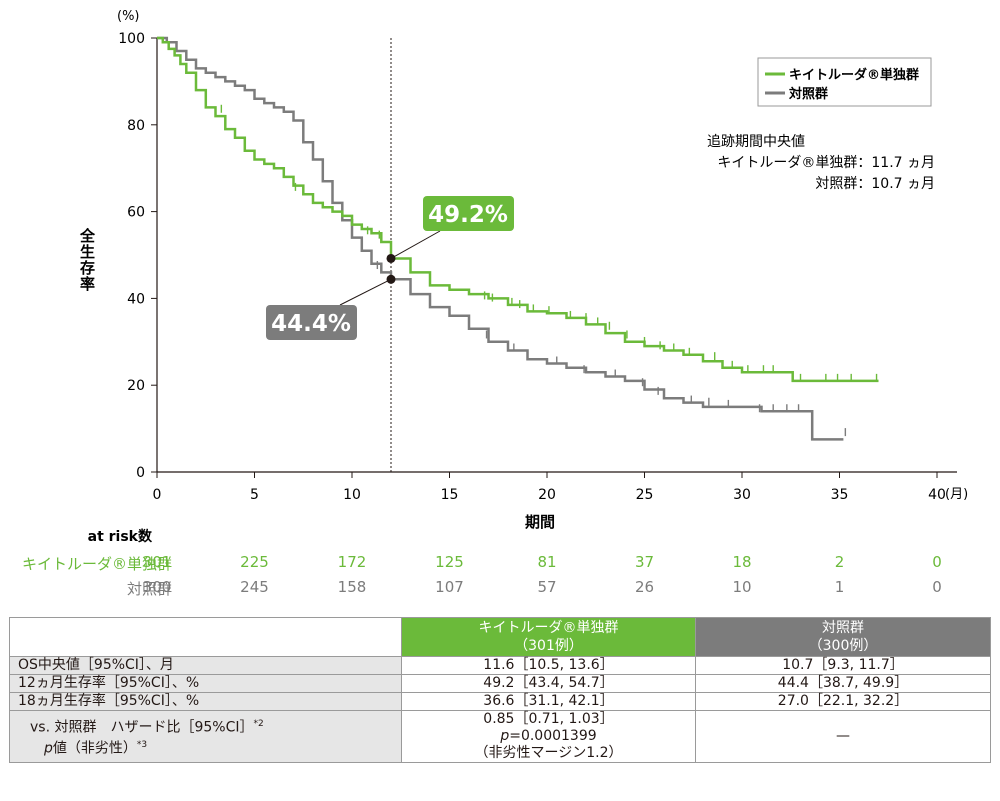 The height and width of the screenshot is (801, 1000). I want to click on y-axis-title: 全生存率, so click(87, 259).